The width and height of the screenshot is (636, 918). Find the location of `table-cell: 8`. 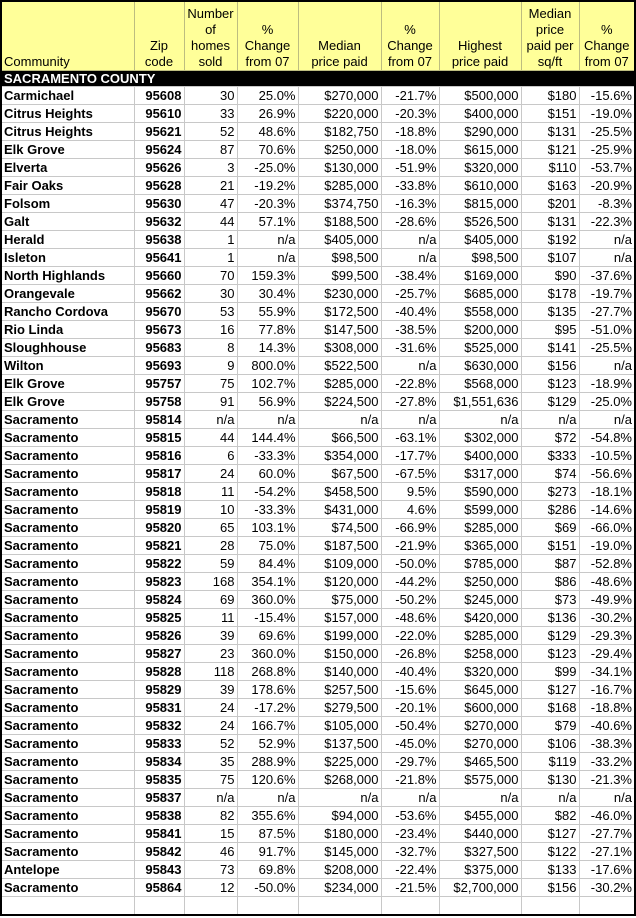

table-cell: 8 is located at coordinates (210, 347).